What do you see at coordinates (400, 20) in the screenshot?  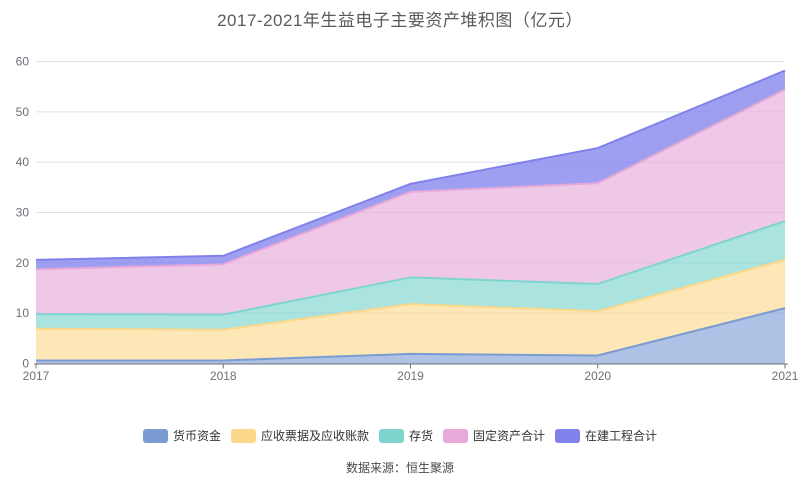 I see `chart-title: 2017-2021年生益电子主要资产堆积图（亿元）` at bounding box center [400, 20].